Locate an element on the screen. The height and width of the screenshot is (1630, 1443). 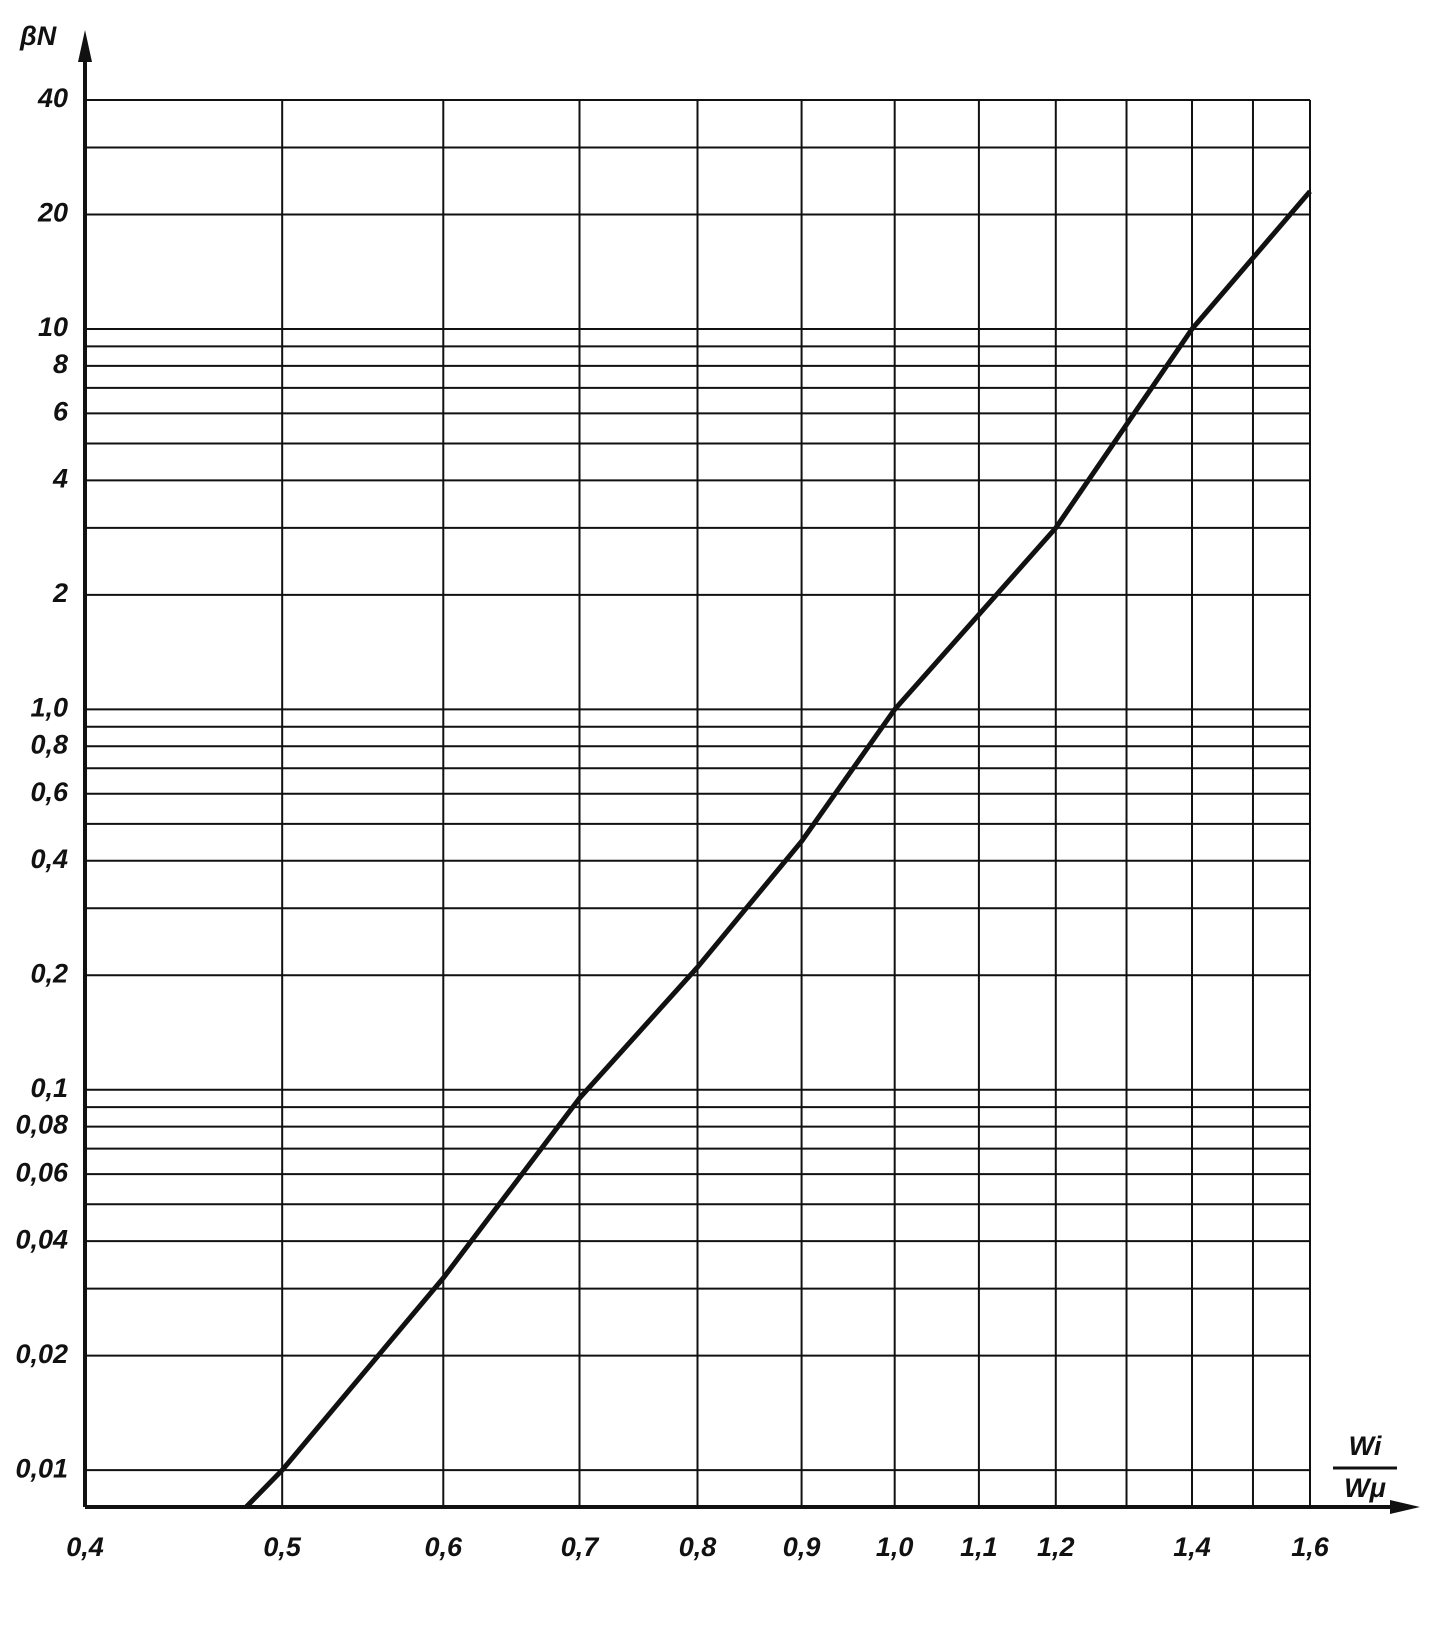
y-tick-label: 0,4 is located at coordinates (49, 859).